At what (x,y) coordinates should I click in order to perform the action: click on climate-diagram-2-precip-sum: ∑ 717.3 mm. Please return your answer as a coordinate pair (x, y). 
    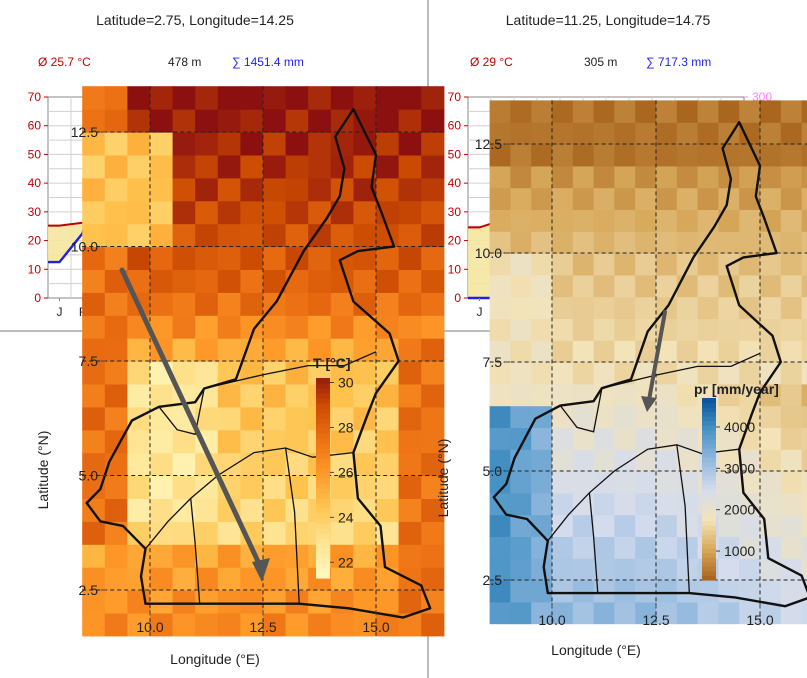
    Looking at the image, I should click on (678, 62).